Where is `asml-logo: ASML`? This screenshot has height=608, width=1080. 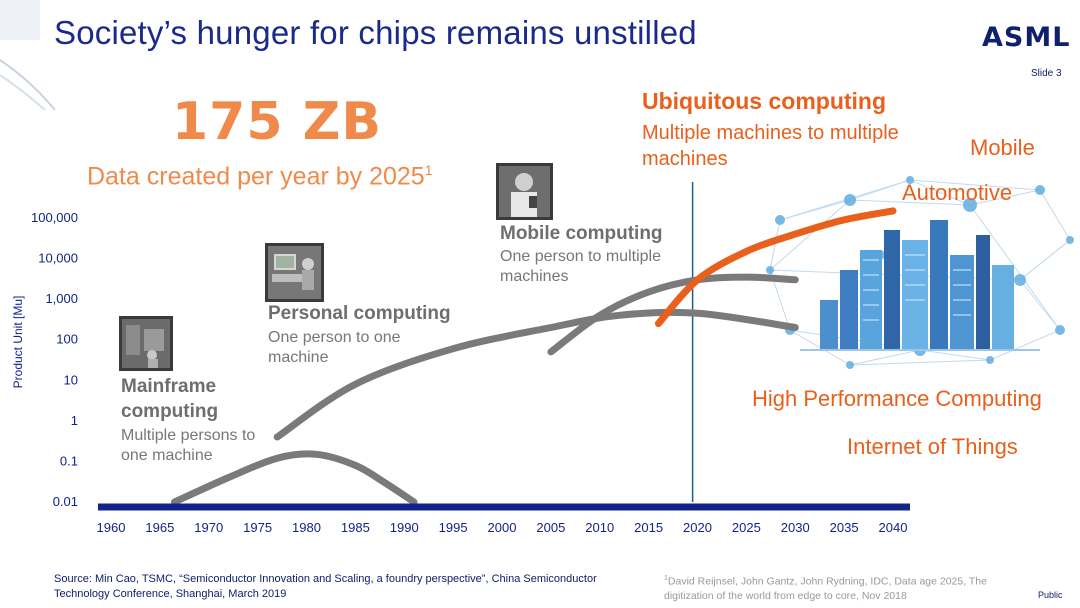
asml-logo: ASML is located at coordinates (1026, 37).